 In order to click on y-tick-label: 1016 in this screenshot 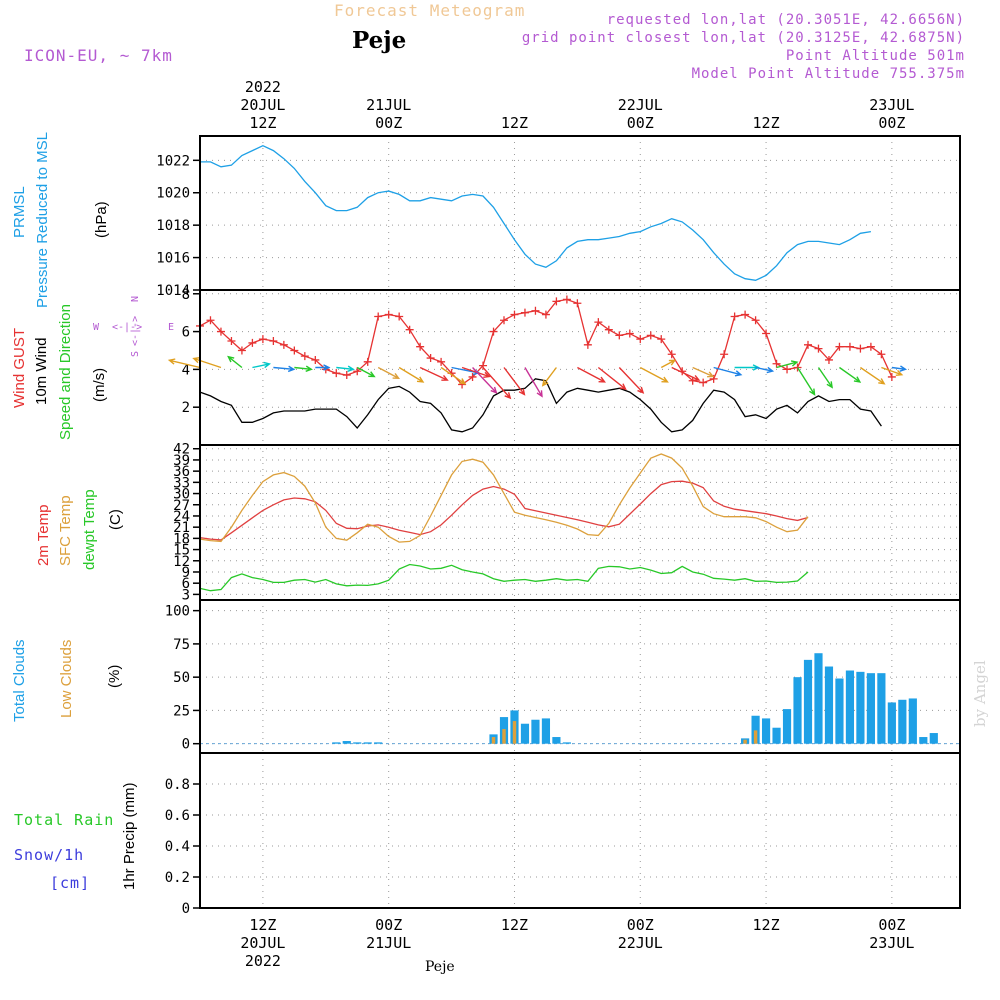, I will do `click(173, 259)`.